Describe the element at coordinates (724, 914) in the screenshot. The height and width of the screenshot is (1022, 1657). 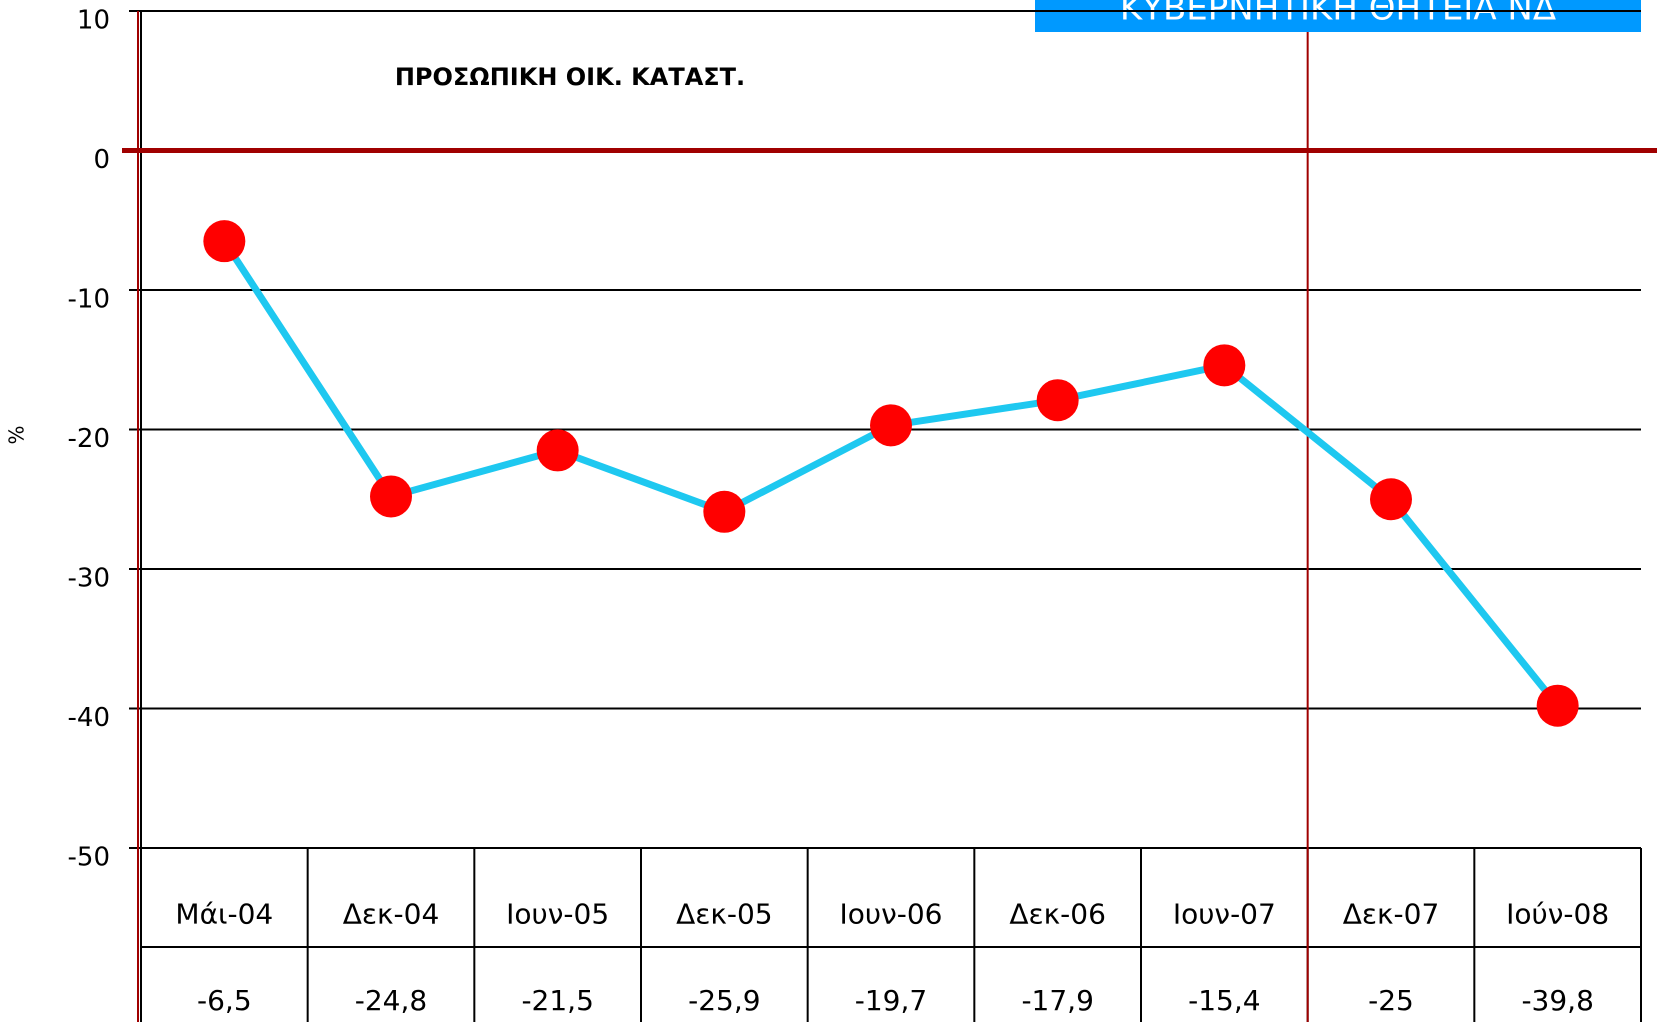
I see `x-tick-label: Δεκ-05` at that location.